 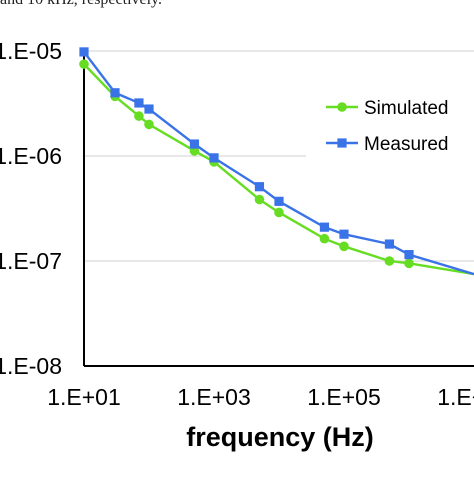 What do you see at coordinates (31, 51) in the screenshot?
I see `y-tick-label-0: 1.E-05` at bounding box center [31, 51].